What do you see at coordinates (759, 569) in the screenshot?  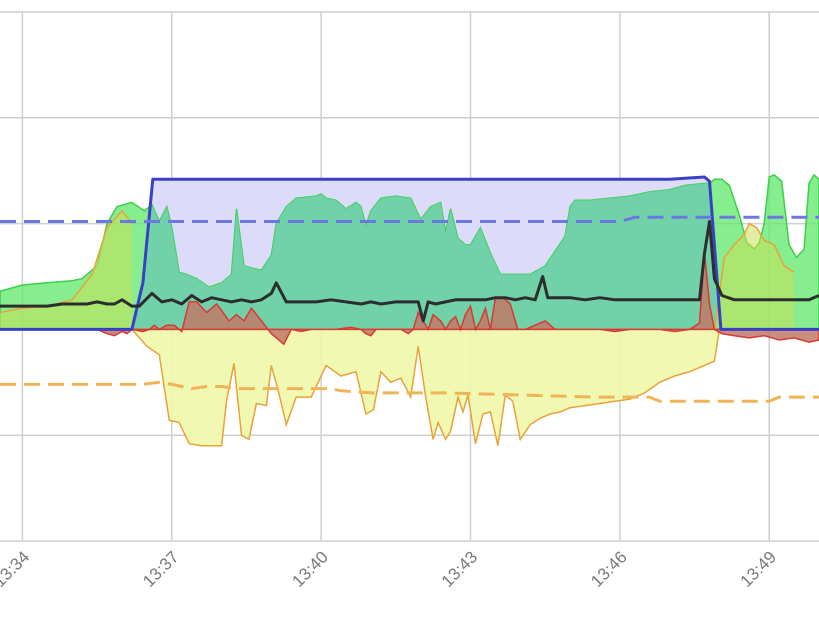 I see `x-tick-label: 13:49` at bounding box center [759, 569].